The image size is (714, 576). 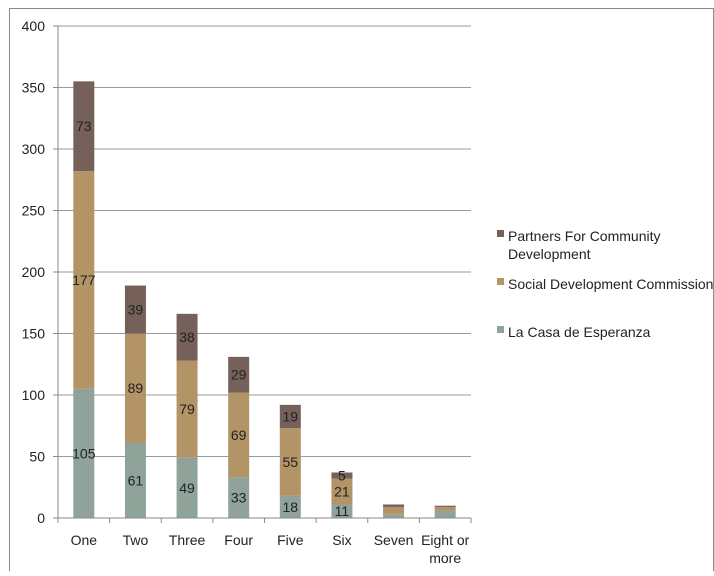 What do you see at coordinates (34, 334) in the screenshot?
I see `y-tick-label-150: 150` at bounding box center [34, 334].